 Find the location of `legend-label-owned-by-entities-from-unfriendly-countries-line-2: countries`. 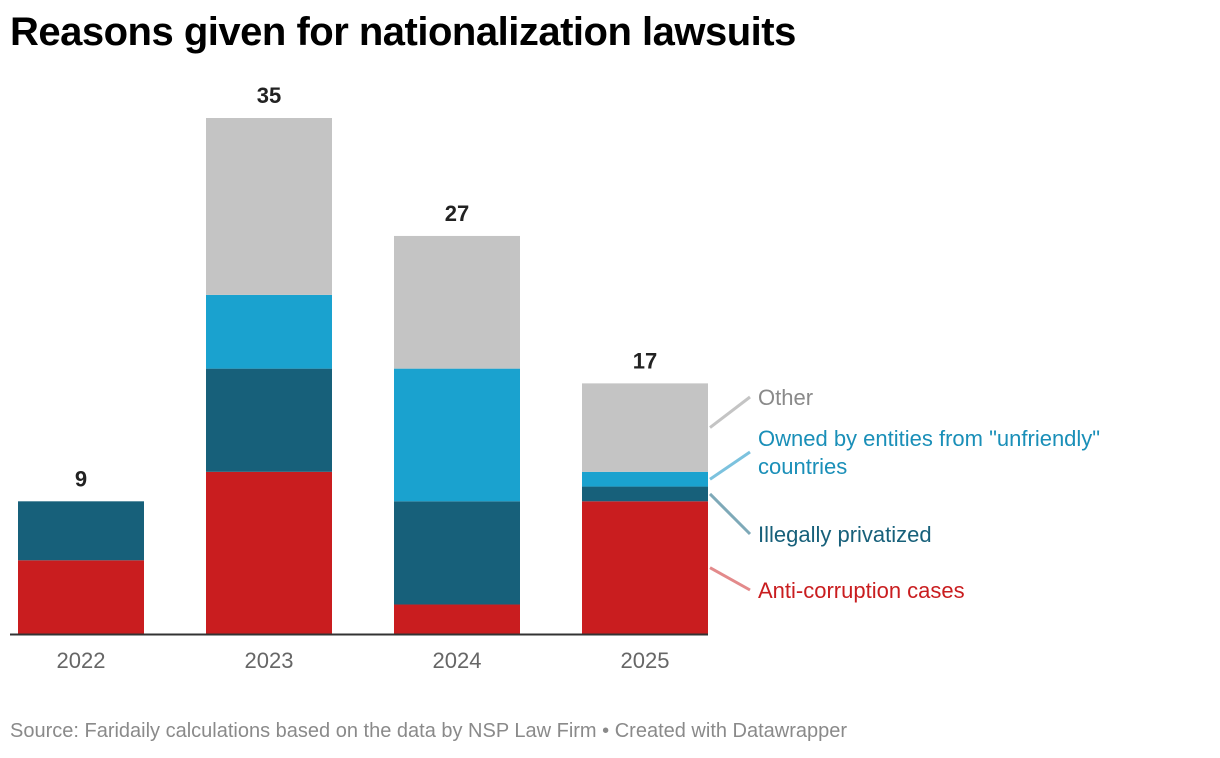

legend-label-owned-by-entities-from-unfriendly-countries-line-2: countries is located at coordinates (802, 466).